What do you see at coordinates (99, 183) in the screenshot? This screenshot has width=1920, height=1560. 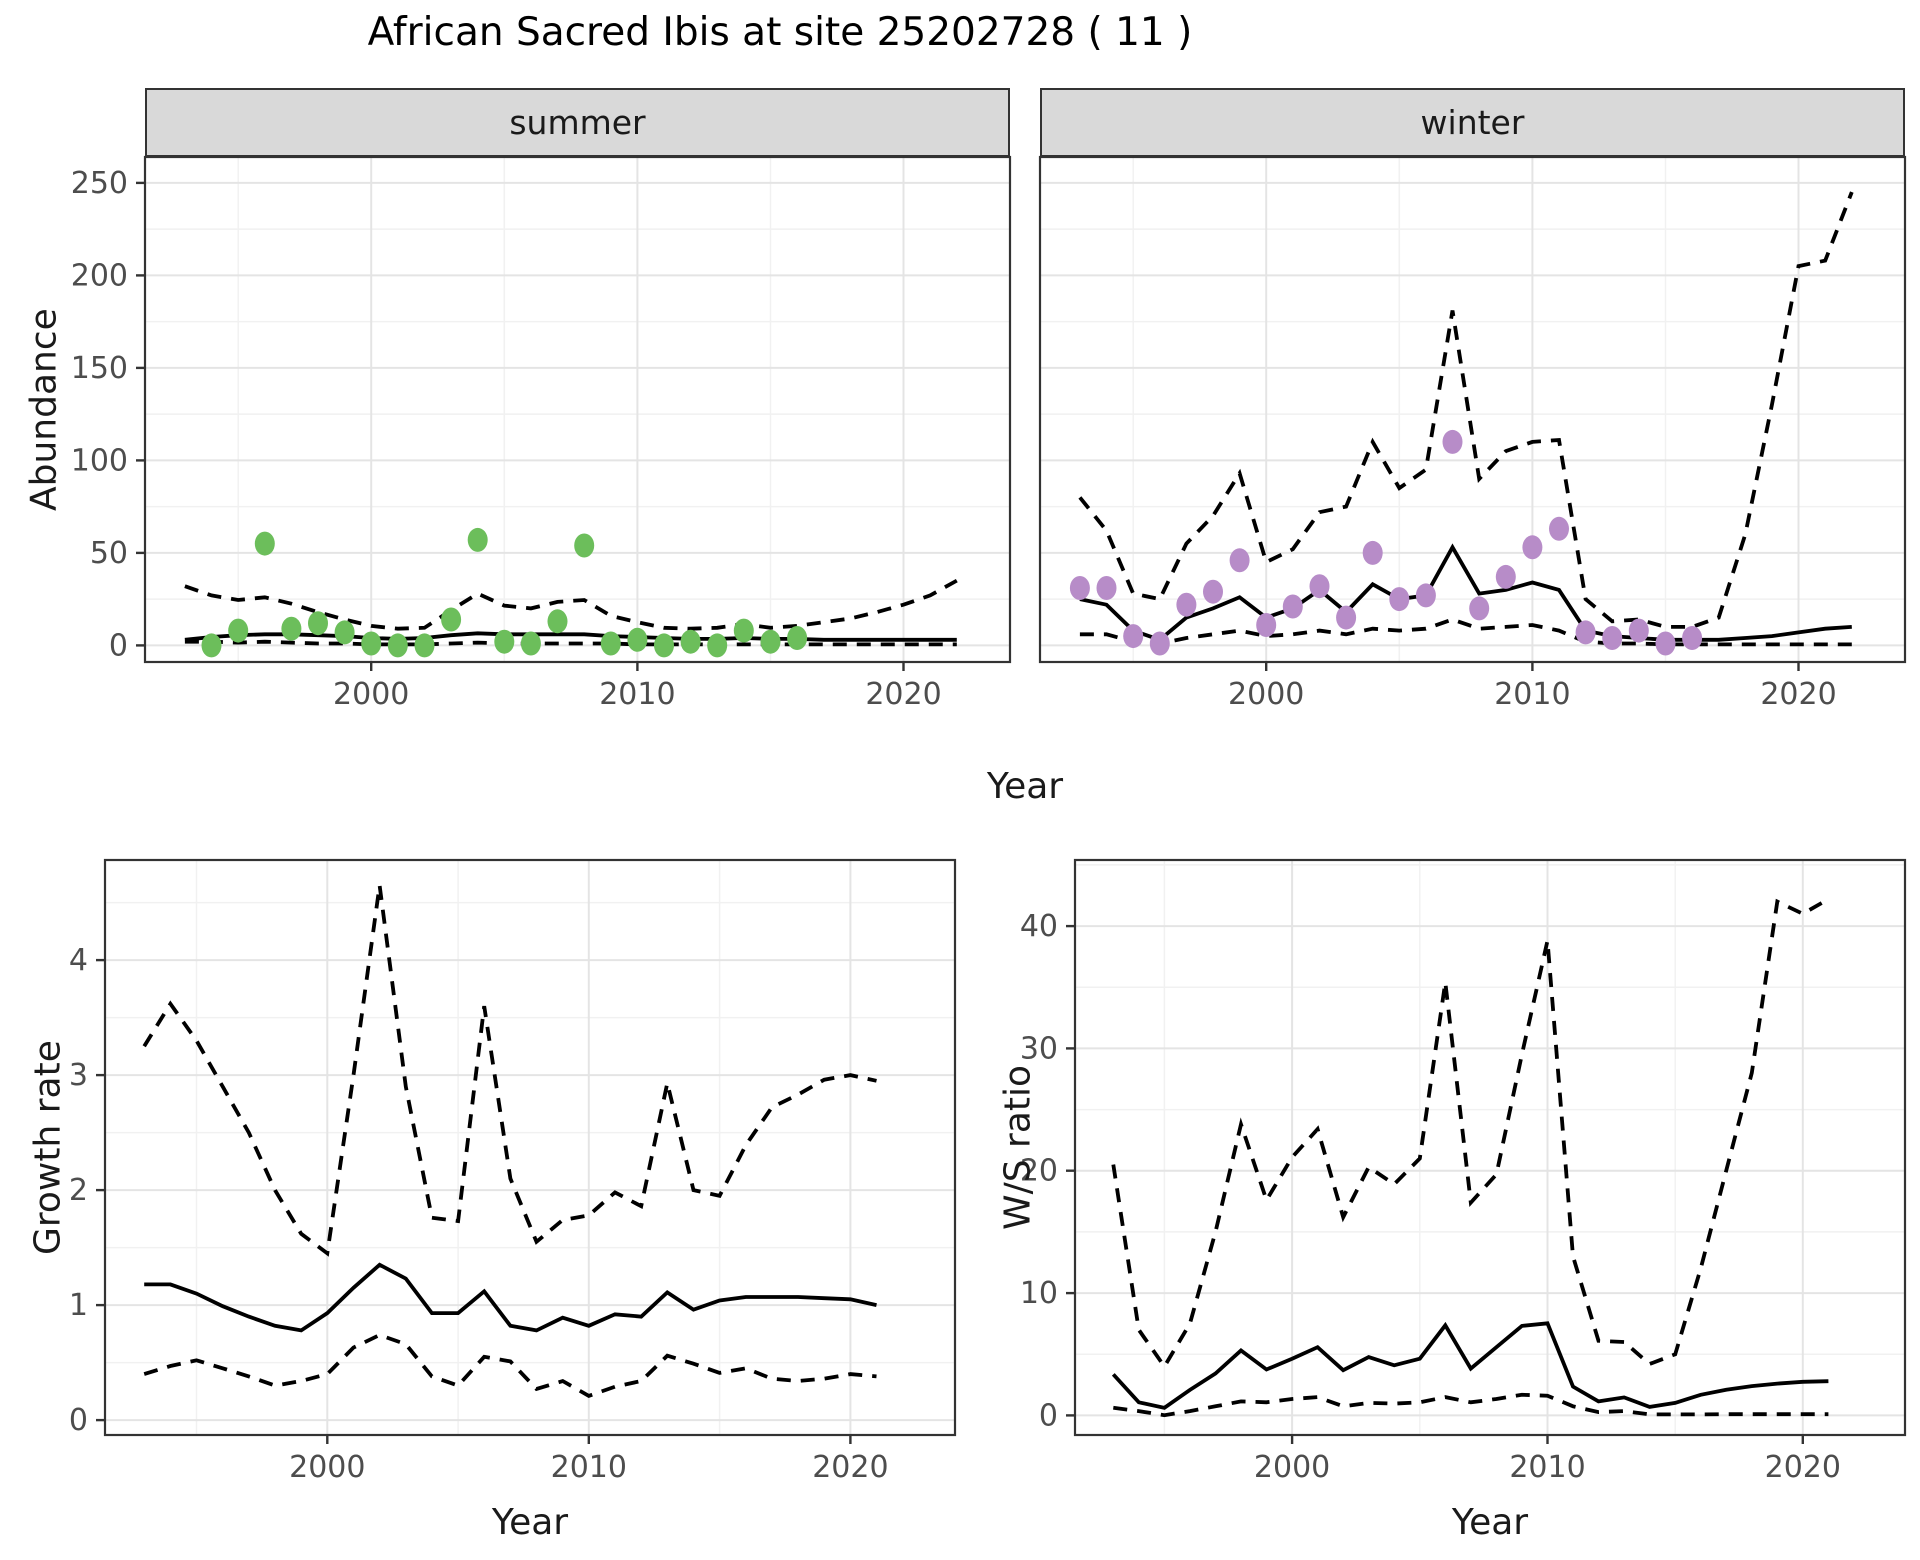 I see `y-tick-label: 250` at bounding box center [99, 183].